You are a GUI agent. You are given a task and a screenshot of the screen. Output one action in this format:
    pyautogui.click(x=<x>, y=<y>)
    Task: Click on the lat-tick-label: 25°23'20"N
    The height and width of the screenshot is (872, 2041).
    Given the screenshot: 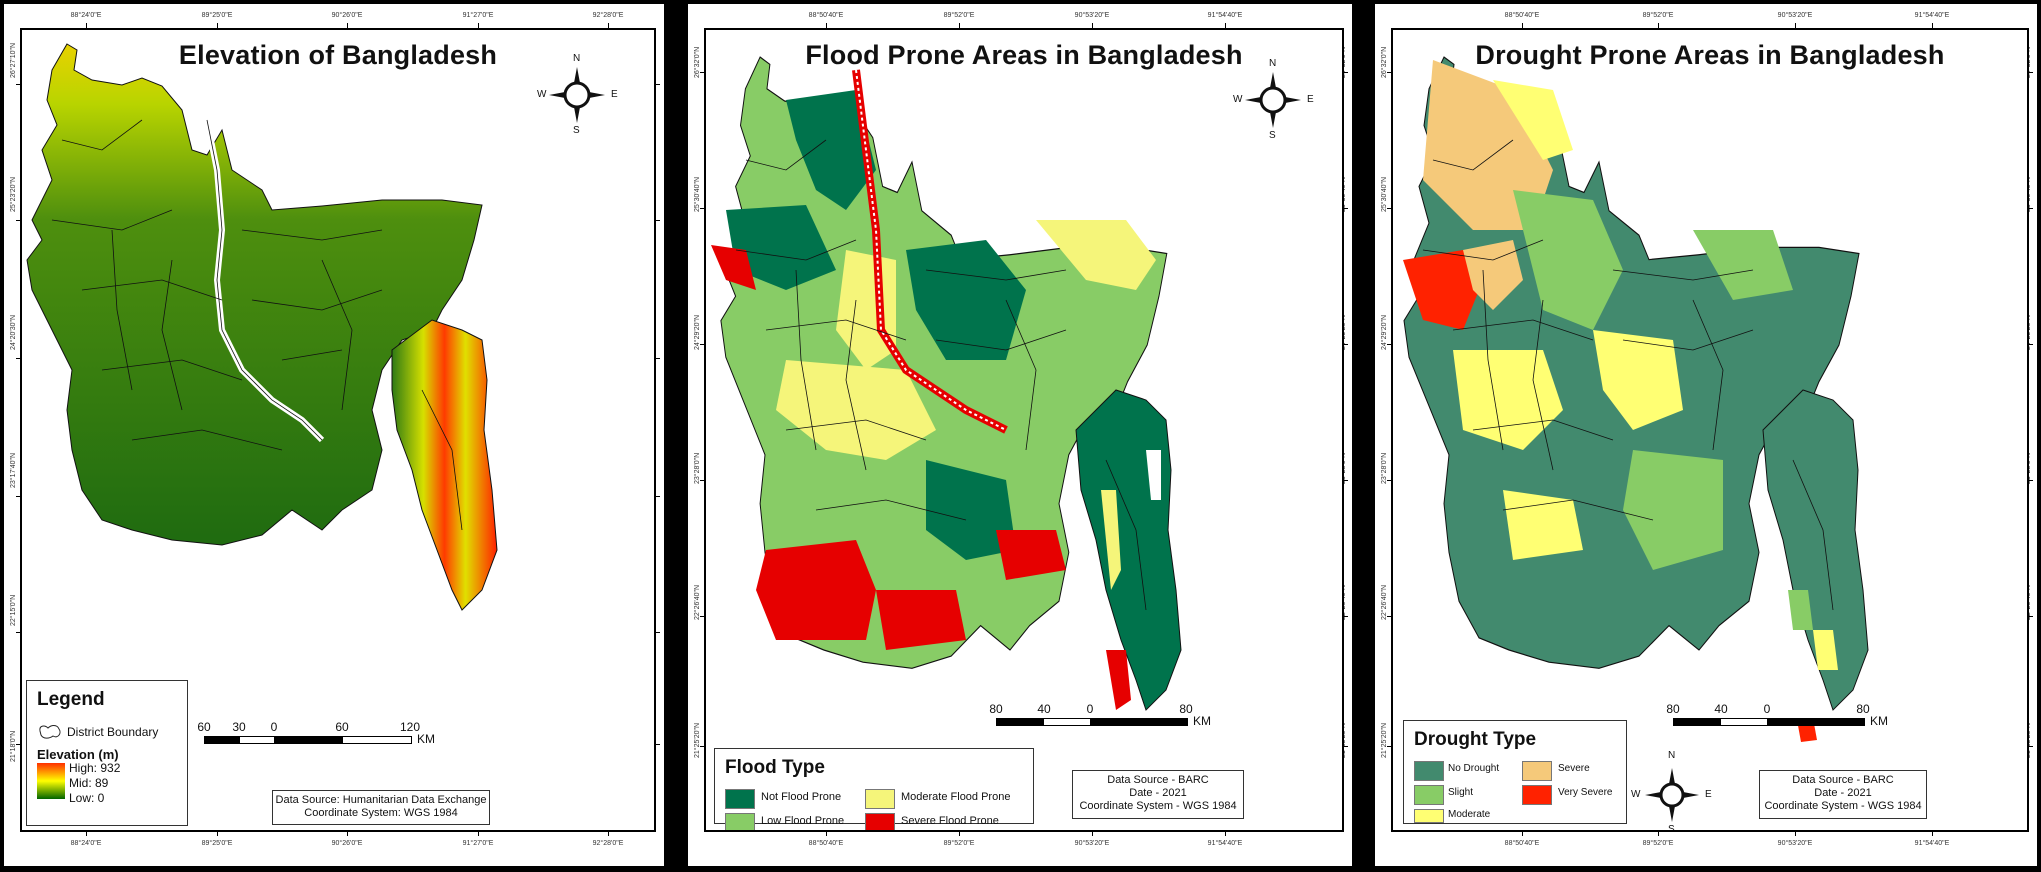 What is the action you would take?
    pyautogui.click(x=13, y=194)
    